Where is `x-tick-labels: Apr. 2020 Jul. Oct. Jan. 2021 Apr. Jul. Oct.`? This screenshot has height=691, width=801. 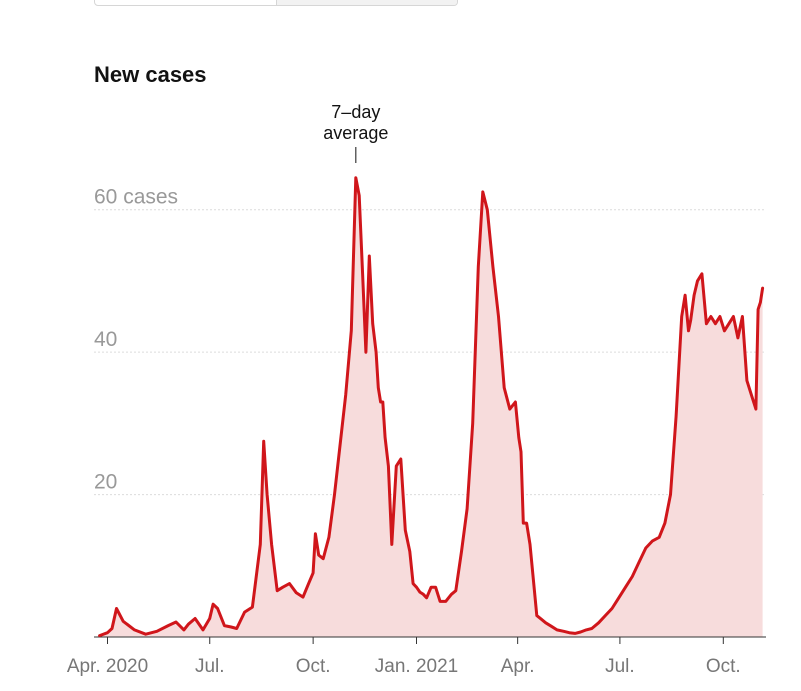 x-tick-labels: Apr. 2020 Jul. Oct. Jan. 2021 Apr. Jul. Oct. is located at coordinates (404, 657).